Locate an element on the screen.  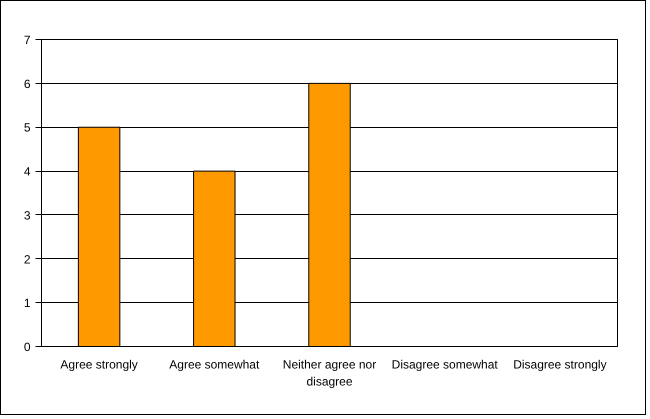
y-tick-label: 3 is located at coordinates (27, 215).